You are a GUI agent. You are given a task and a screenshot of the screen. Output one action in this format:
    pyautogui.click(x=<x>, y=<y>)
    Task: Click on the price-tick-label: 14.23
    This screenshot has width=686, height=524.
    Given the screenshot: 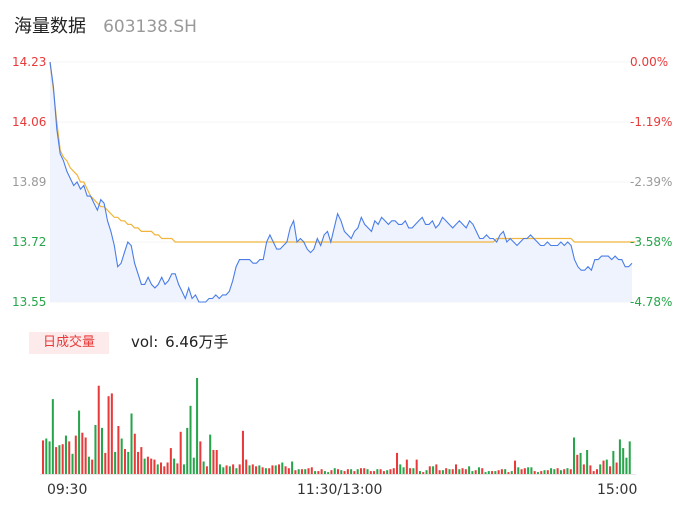 What is the action you would take?
    pyautogui.click(x=29, y=62)
    